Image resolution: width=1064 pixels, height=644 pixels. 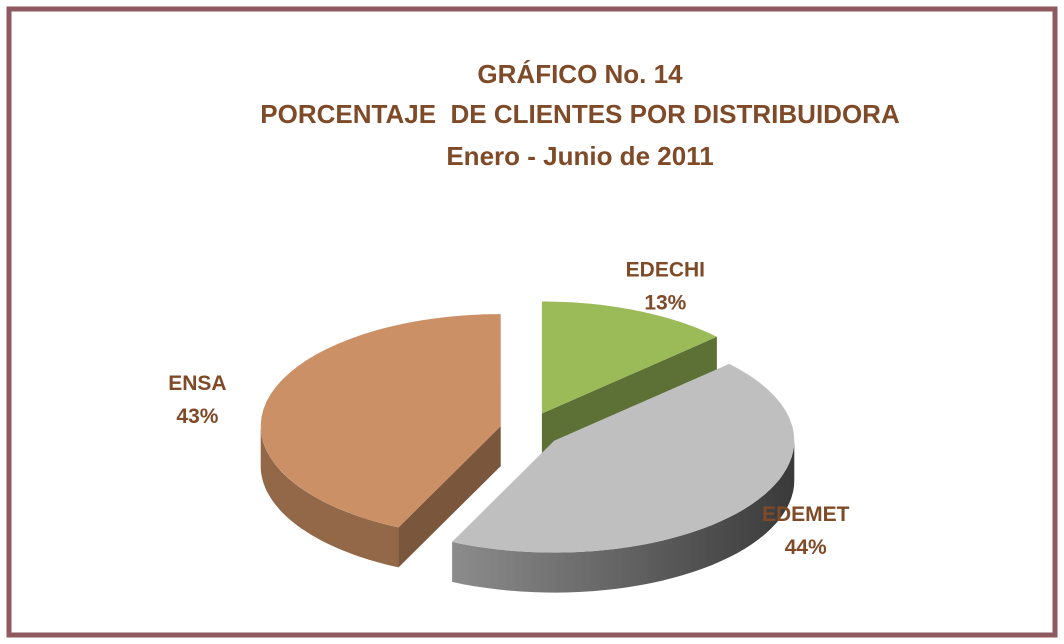 What do you see at coordinates (665, 270) in the screenshot?
I see `slice-label: EDECHI` at bounding box center [665, 270].